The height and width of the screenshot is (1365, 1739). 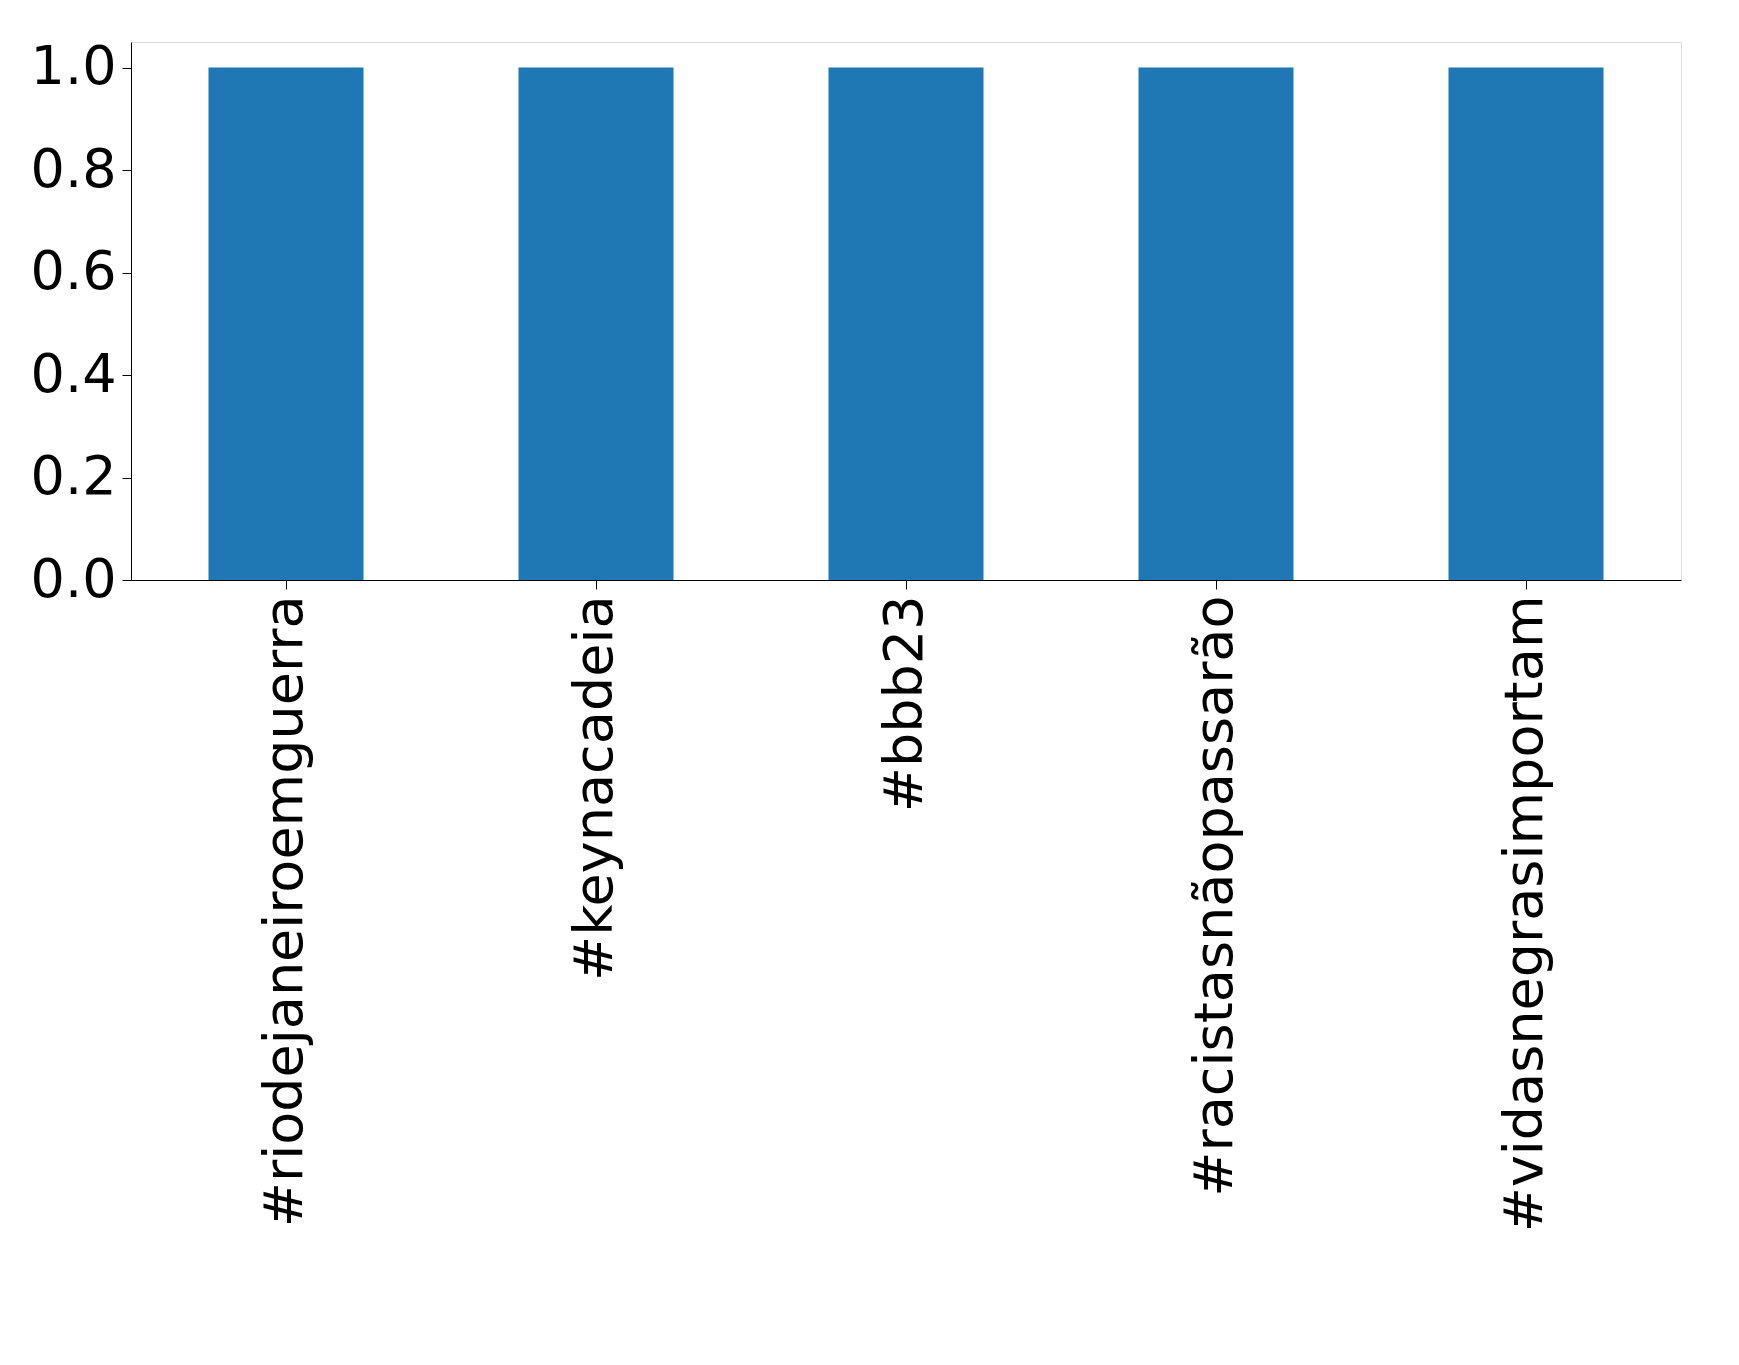 What do you see at coordinates (593, 788) in the screenshot?
I see `x-tick-label: #keynacadeia` at bounding box center [593, 788].